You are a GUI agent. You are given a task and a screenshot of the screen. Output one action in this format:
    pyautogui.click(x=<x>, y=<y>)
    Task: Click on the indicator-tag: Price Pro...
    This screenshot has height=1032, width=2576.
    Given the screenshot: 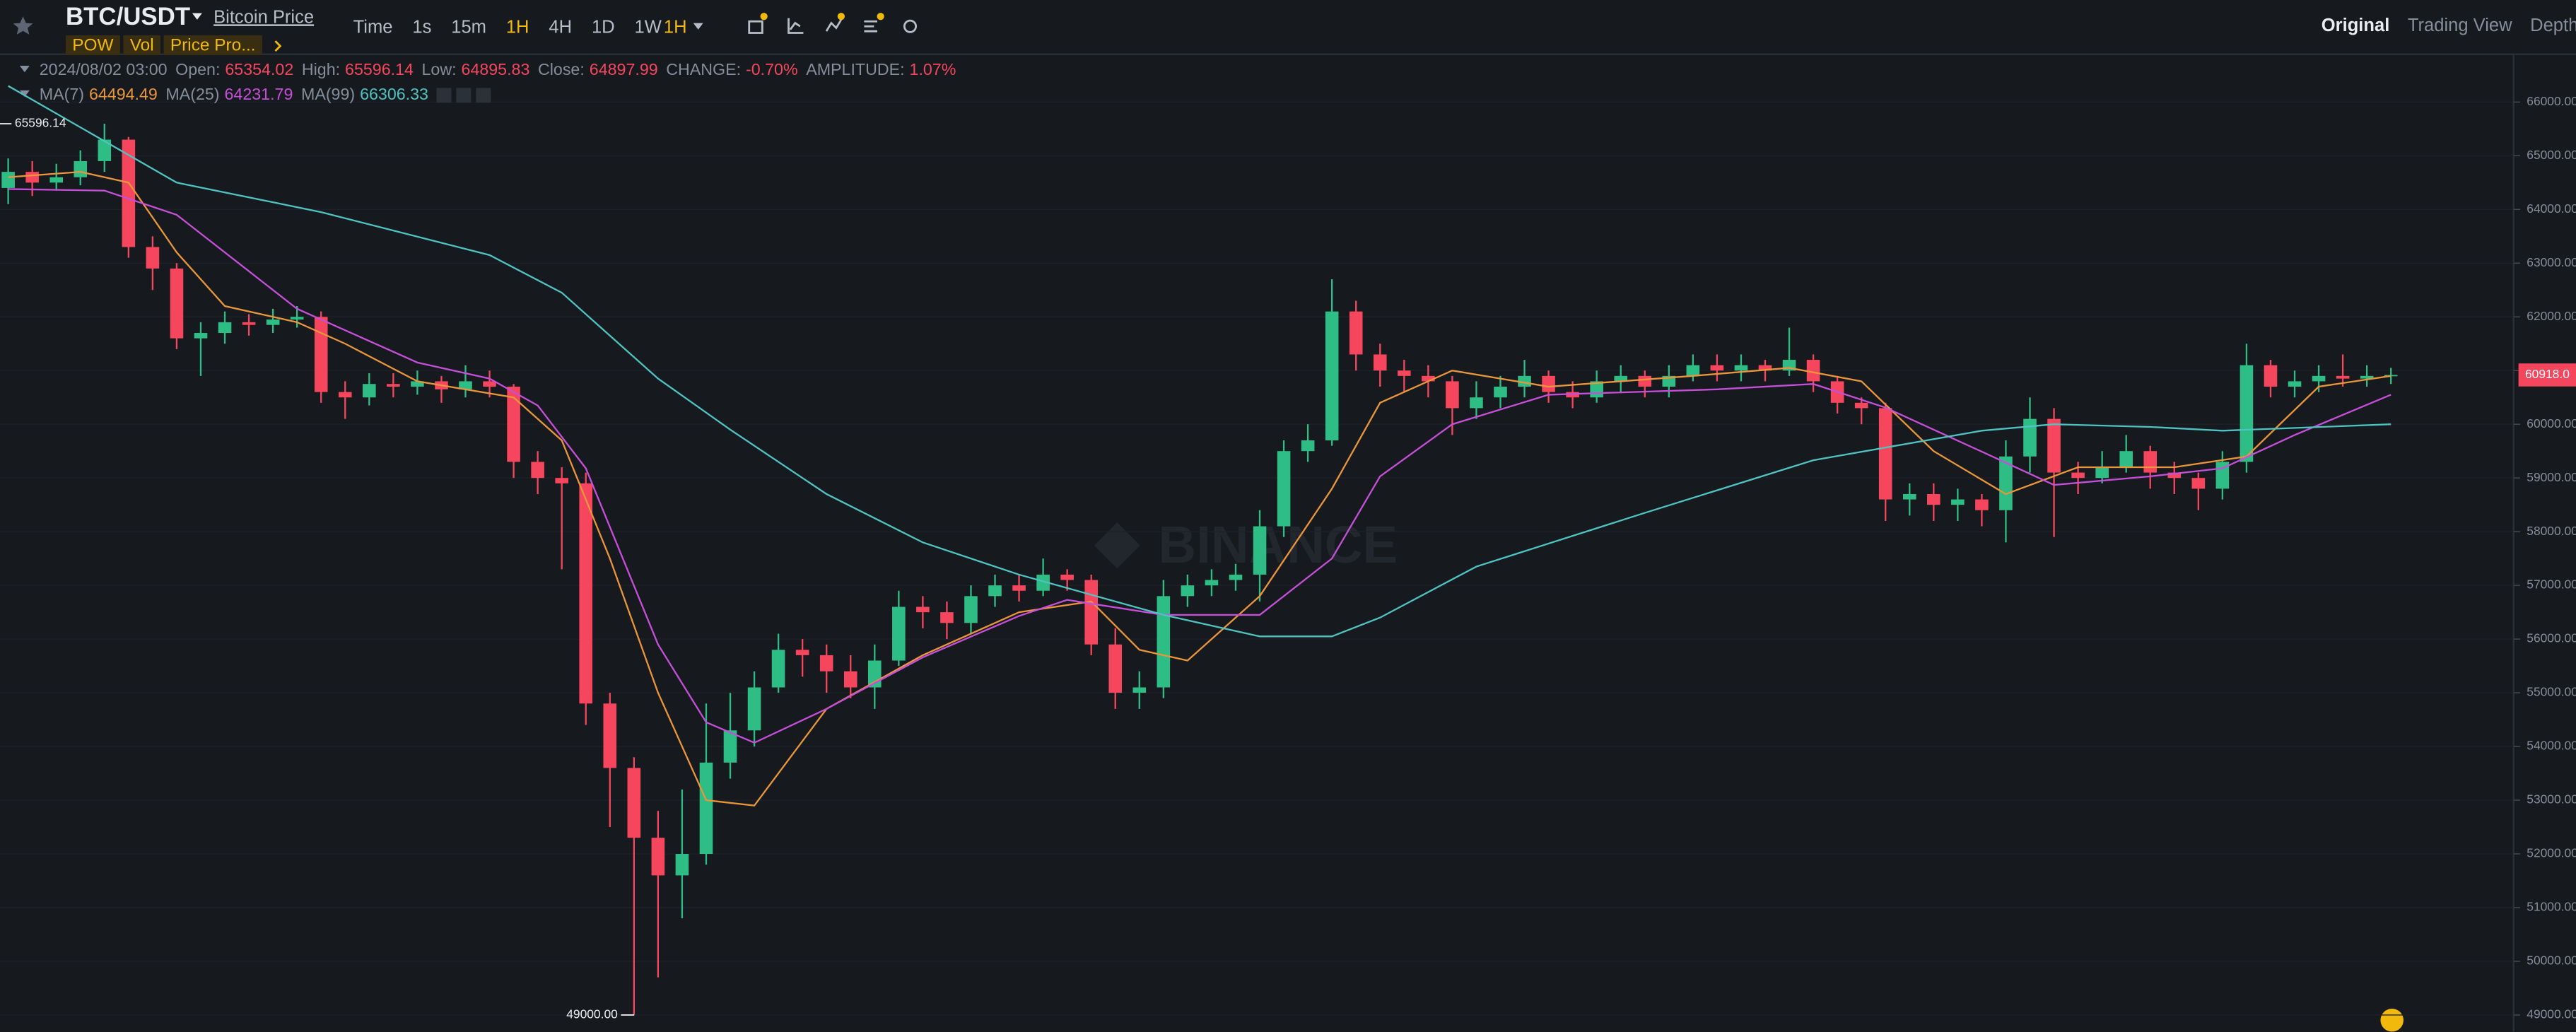 What is the action you would take?
    pyautogui.click(x=213, y=45)
    